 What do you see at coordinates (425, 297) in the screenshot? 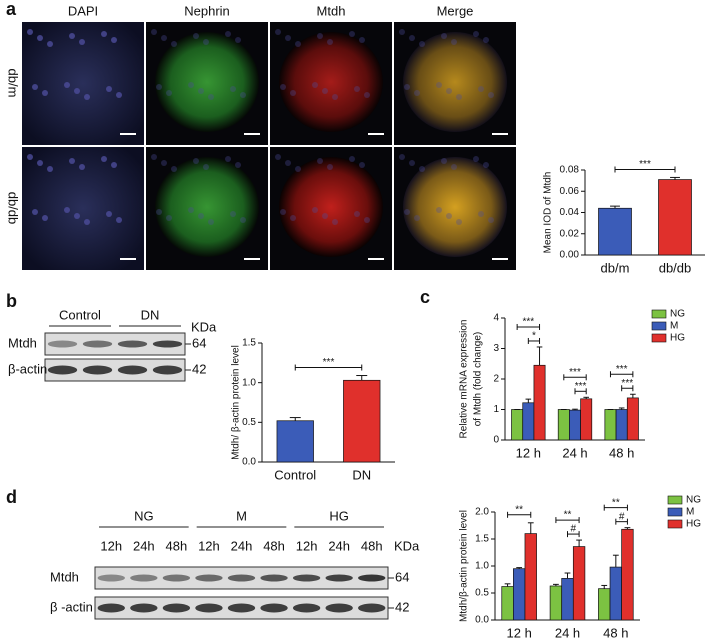
I see `panel-label: c` at bounding box center [425, 297].